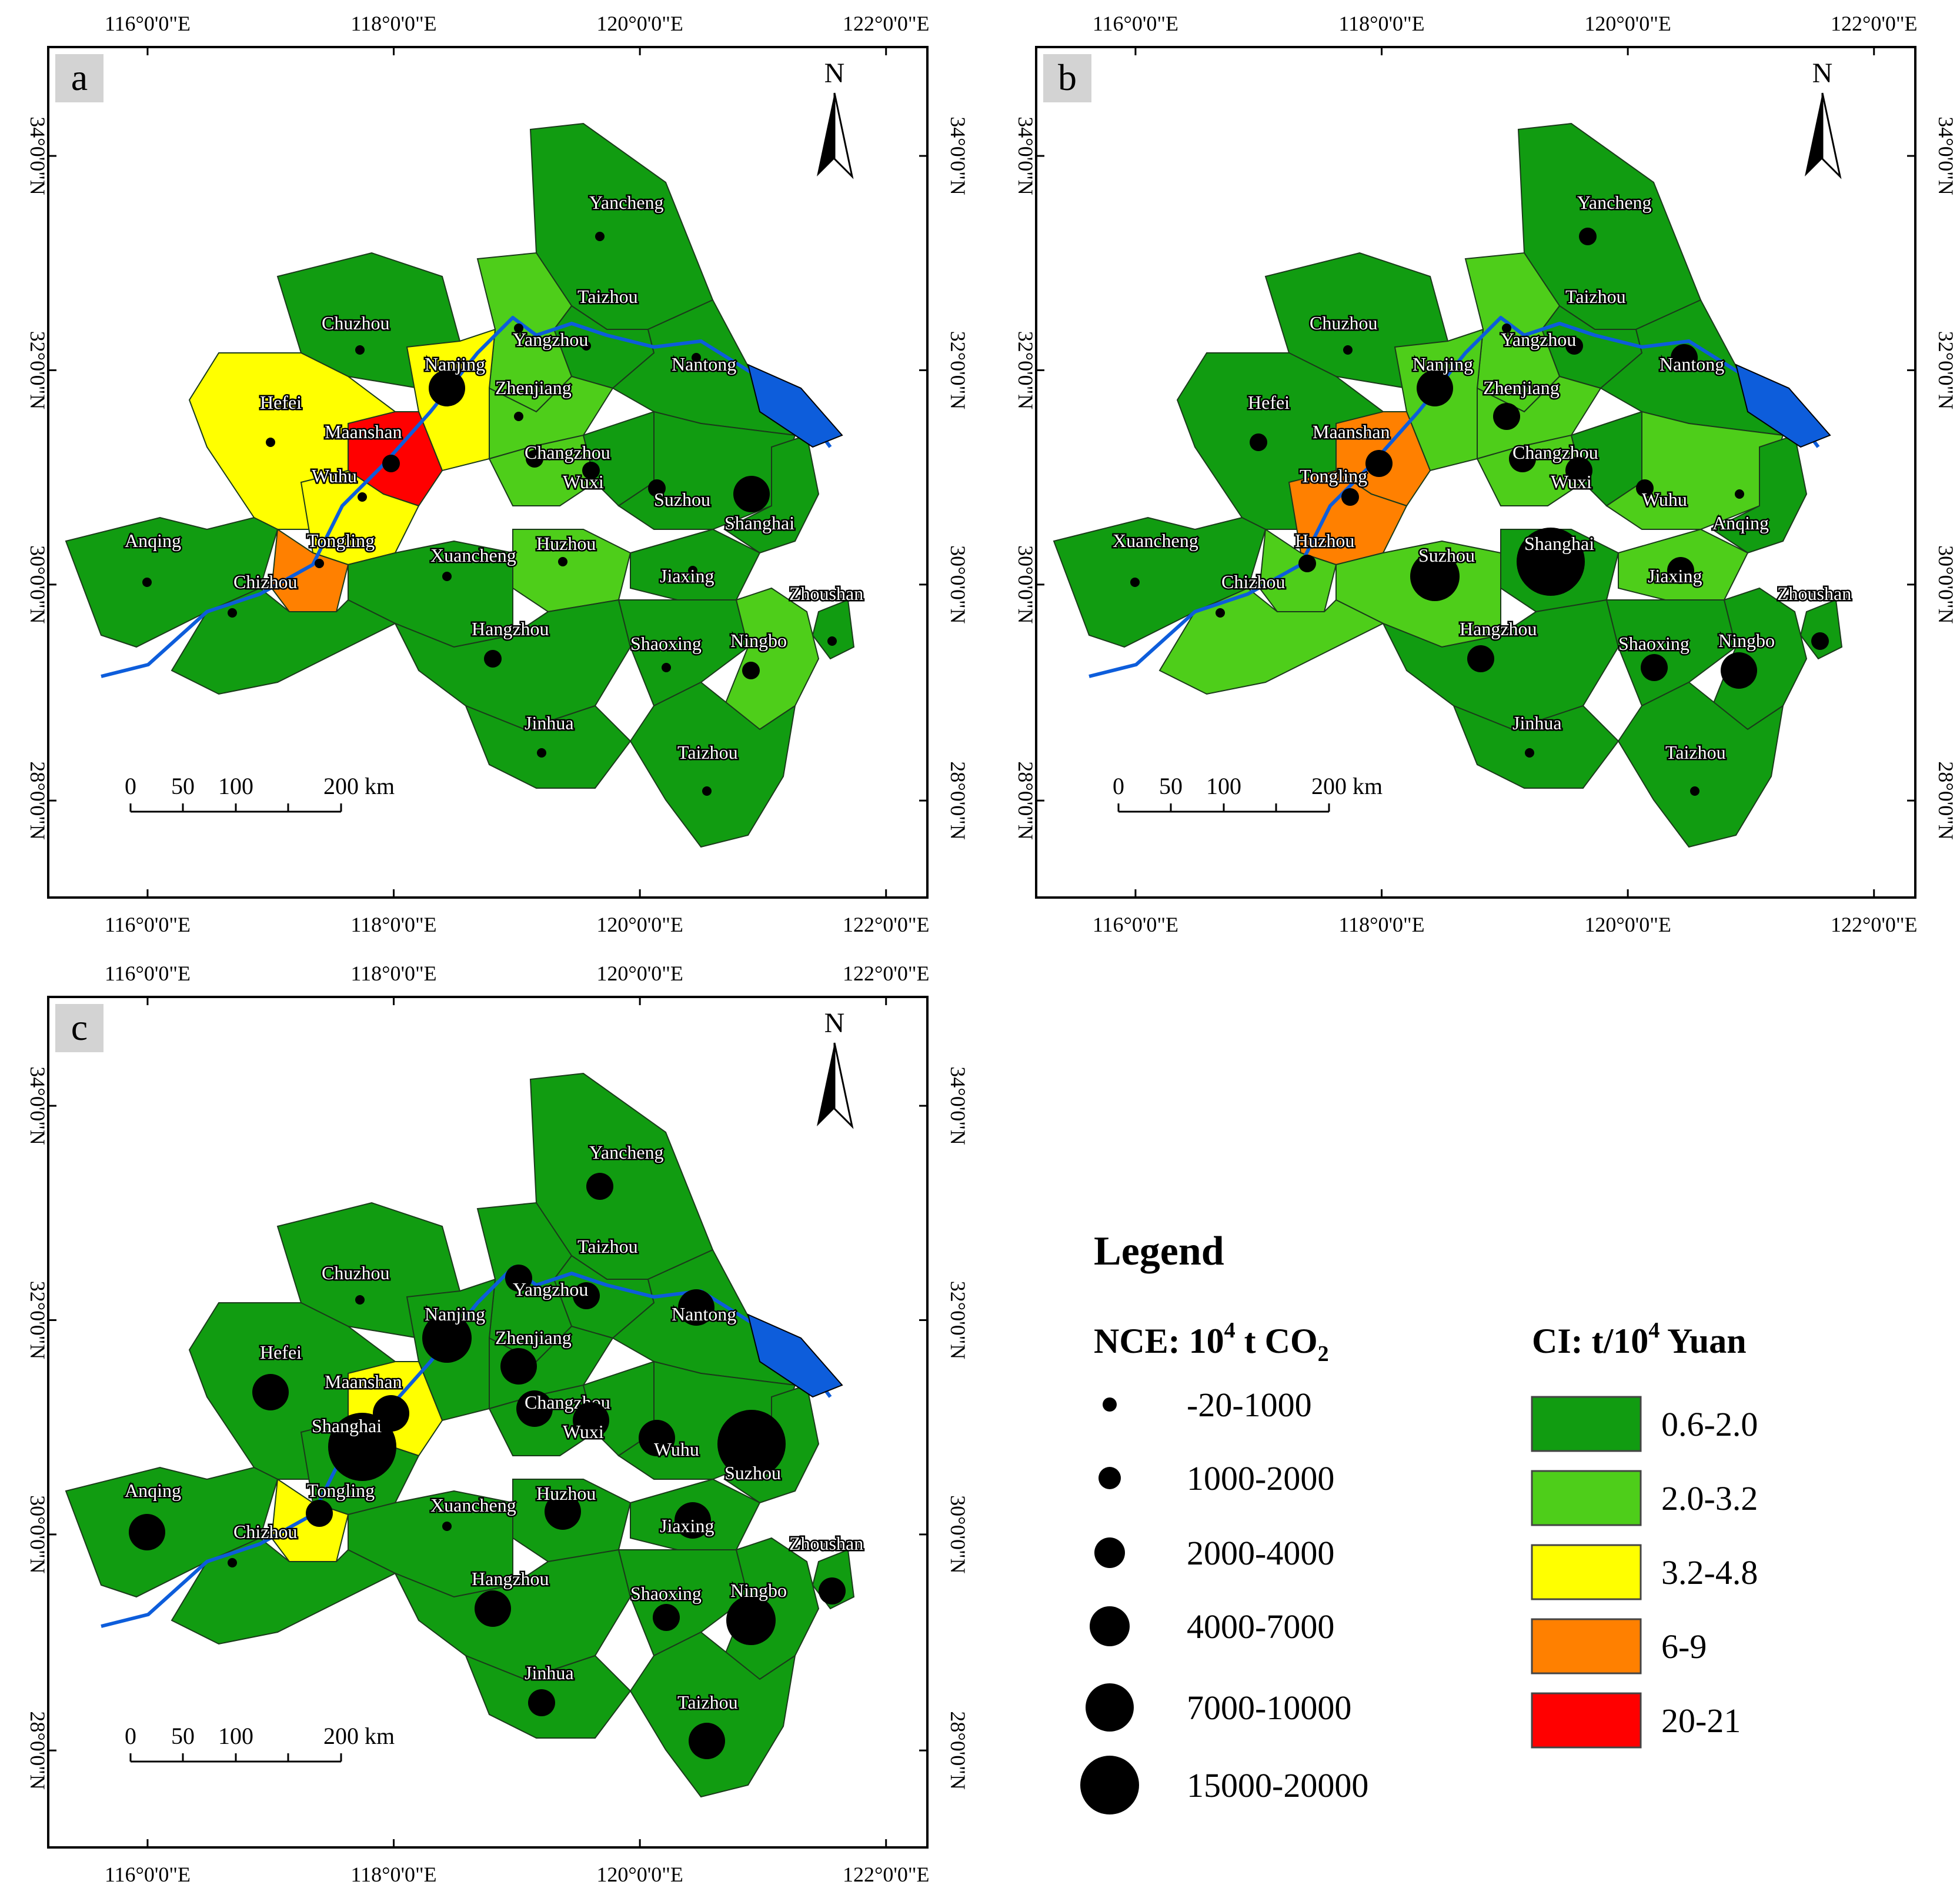 The height and width of the screenshot is (1888, 1960). I want to click on nce-heading-unit: t CO, so click(1277, 1341).